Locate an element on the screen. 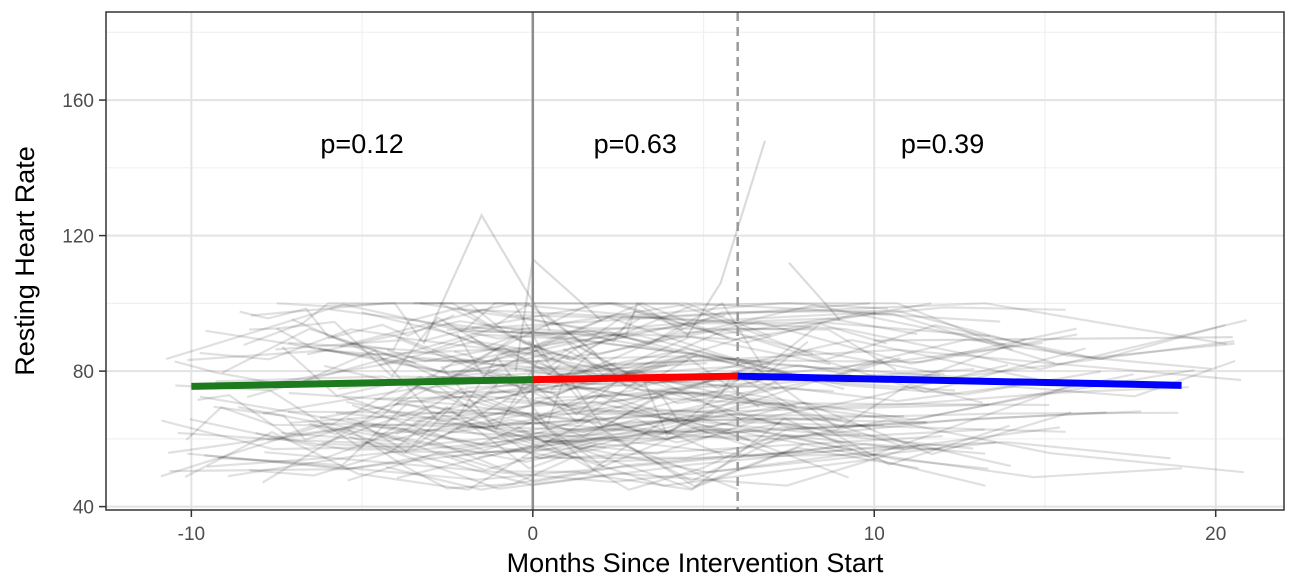 Image resolution: width=1291 pixels, height=578 pixels. fit-lines is located at coordinates (686, 381).